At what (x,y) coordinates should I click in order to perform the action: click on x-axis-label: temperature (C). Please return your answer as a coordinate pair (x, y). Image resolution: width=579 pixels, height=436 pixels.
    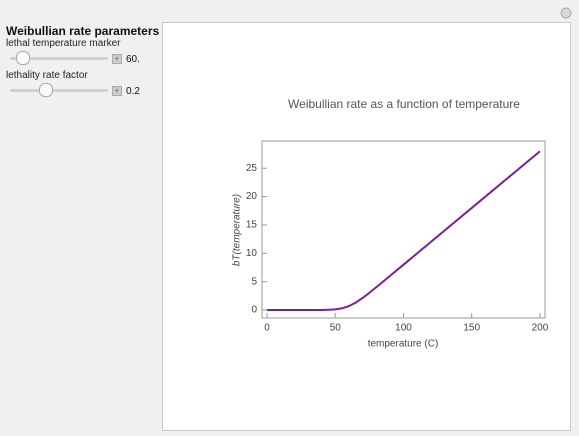
    Looking at the image, I should click on (403, 344).